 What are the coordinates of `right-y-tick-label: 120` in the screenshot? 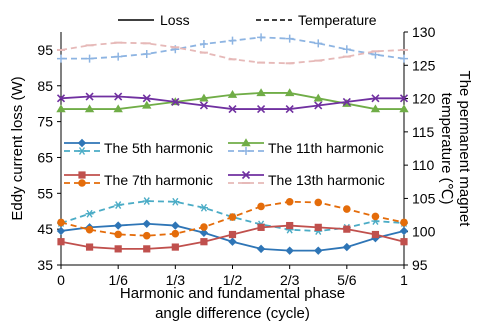 It's located at (424, 99).